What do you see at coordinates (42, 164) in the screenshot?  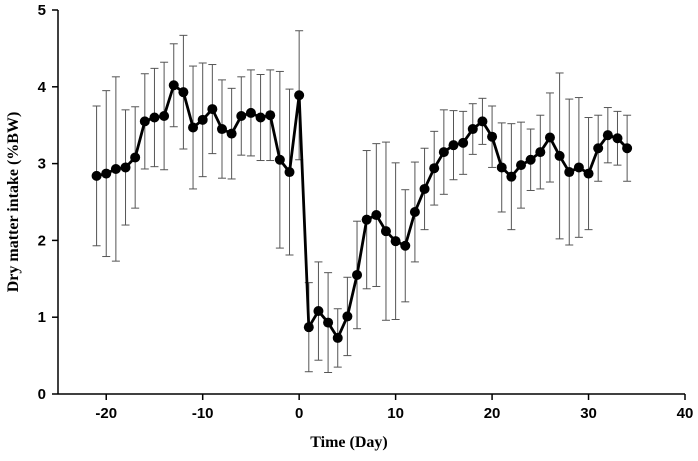 I see `y-tick-label: 3` at bounding box center [42, 164].